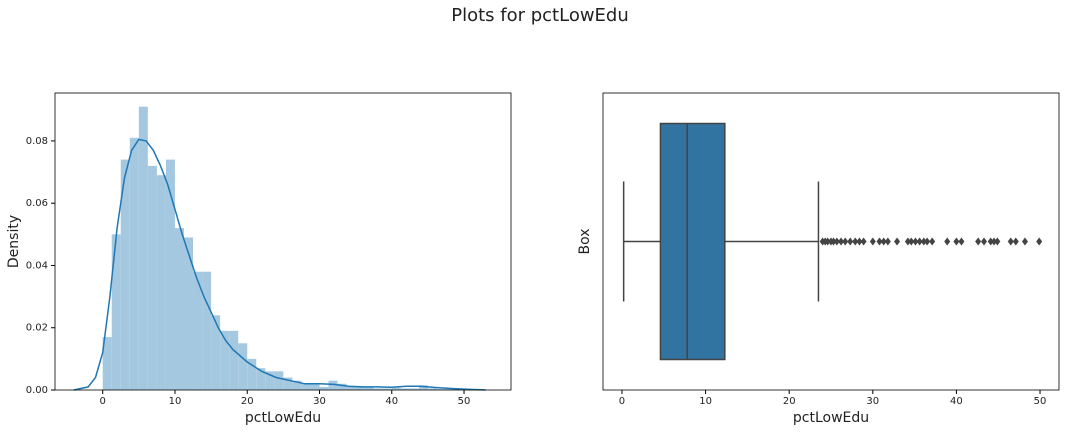 The image size is (1069, 432). I want to click on figure-title: Plots for pctLowEdu, so click(540, 15).